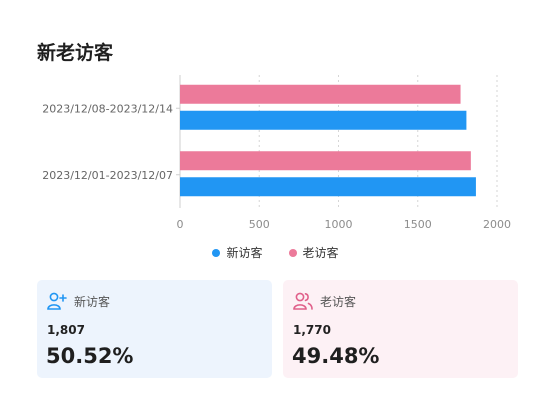  What do you see at coordinates (244, 253) in the screenshot?
I see `legend-label-new: 新访客` at bounding box center [244, 253].